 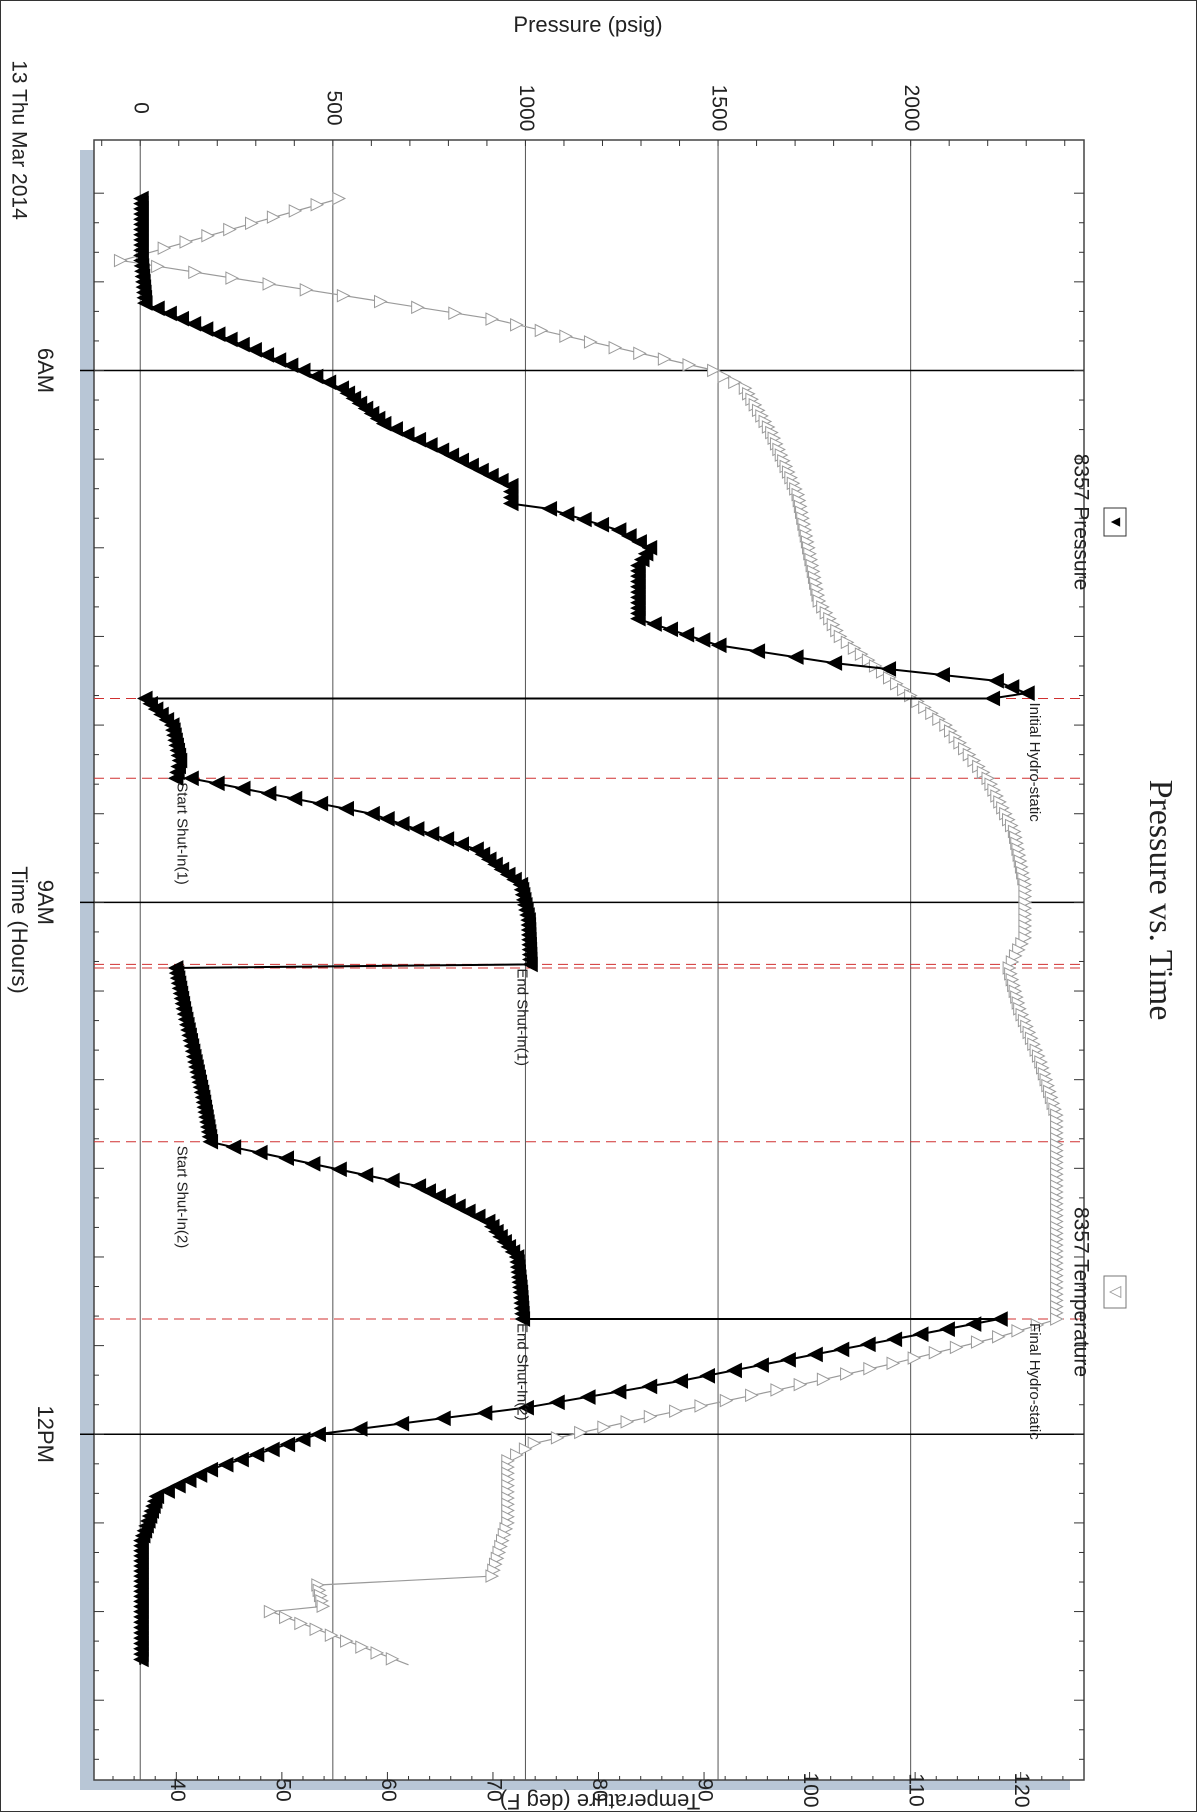 I want to click on pressure-tick-label: 0, so click(x=141, y=108).